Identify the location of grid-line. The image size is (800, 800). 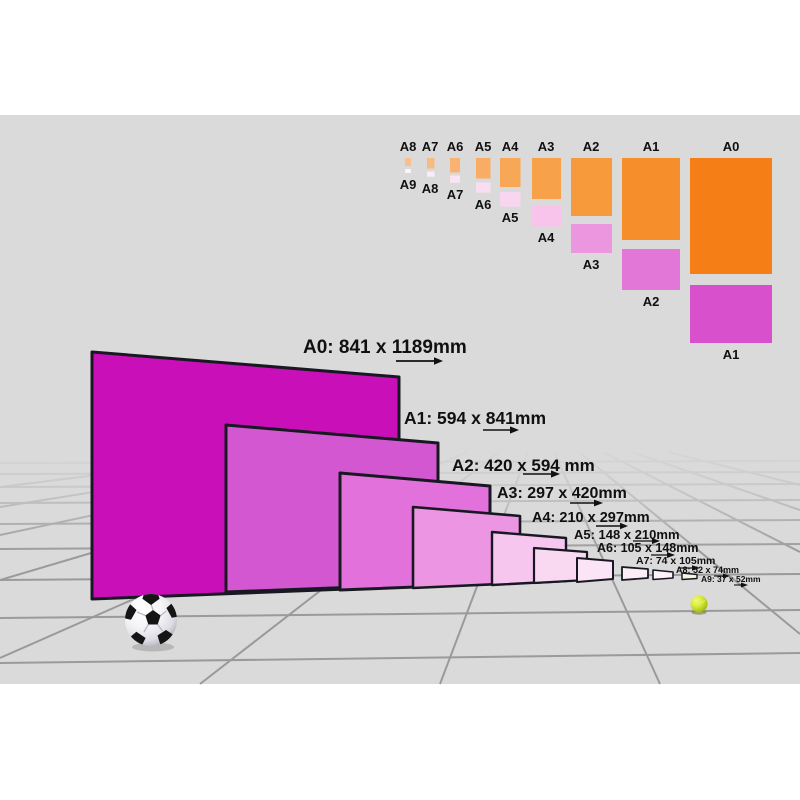
(400, 658).